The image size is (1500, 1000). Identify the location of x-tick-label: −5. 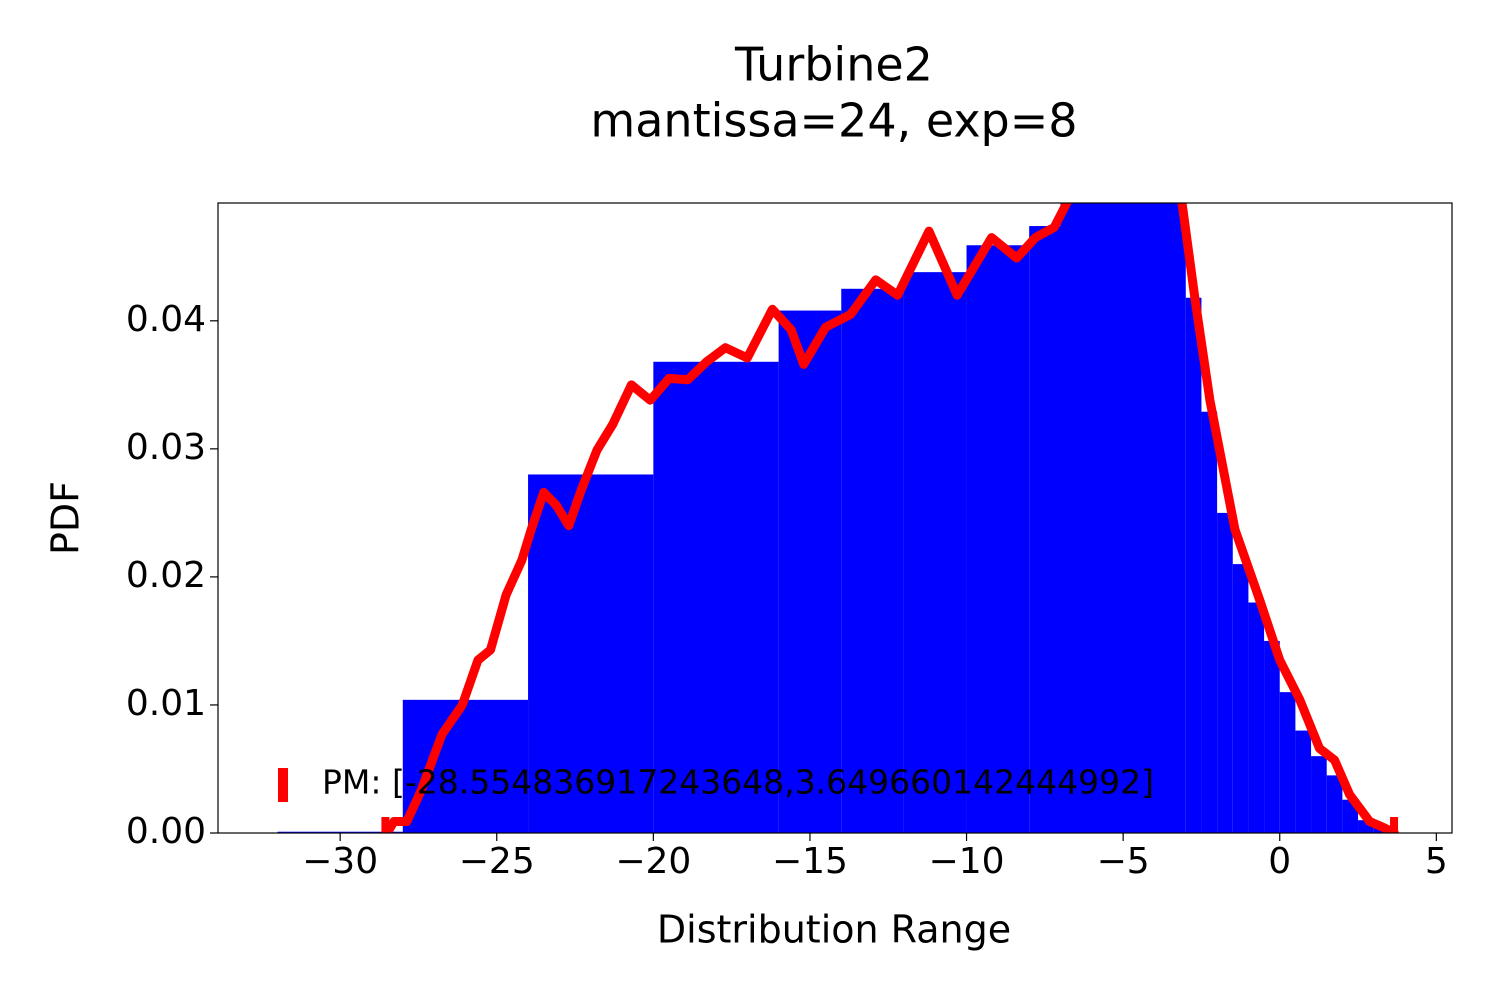
(1123, 861).